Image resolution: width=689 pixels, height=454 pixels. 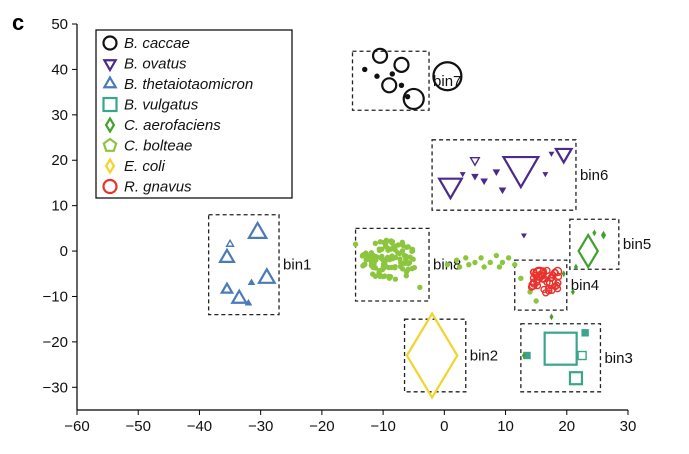 What do you see at coordinates (172, 125) in the screenshot?
I see `legend-label: C. aerofaciens` at bounding box center [172, 125].